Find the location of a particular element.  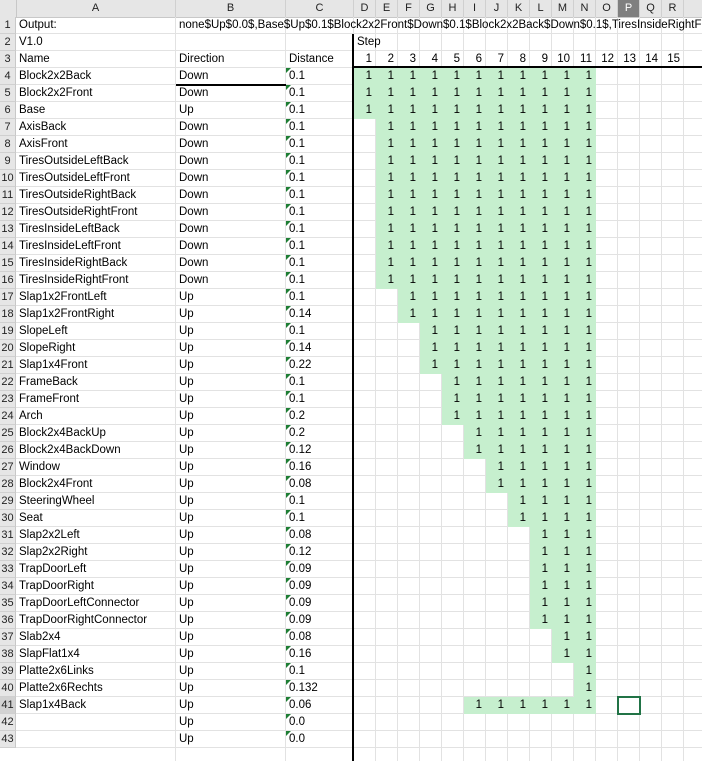

row-header: 31 is located at coordinates (8, 535).